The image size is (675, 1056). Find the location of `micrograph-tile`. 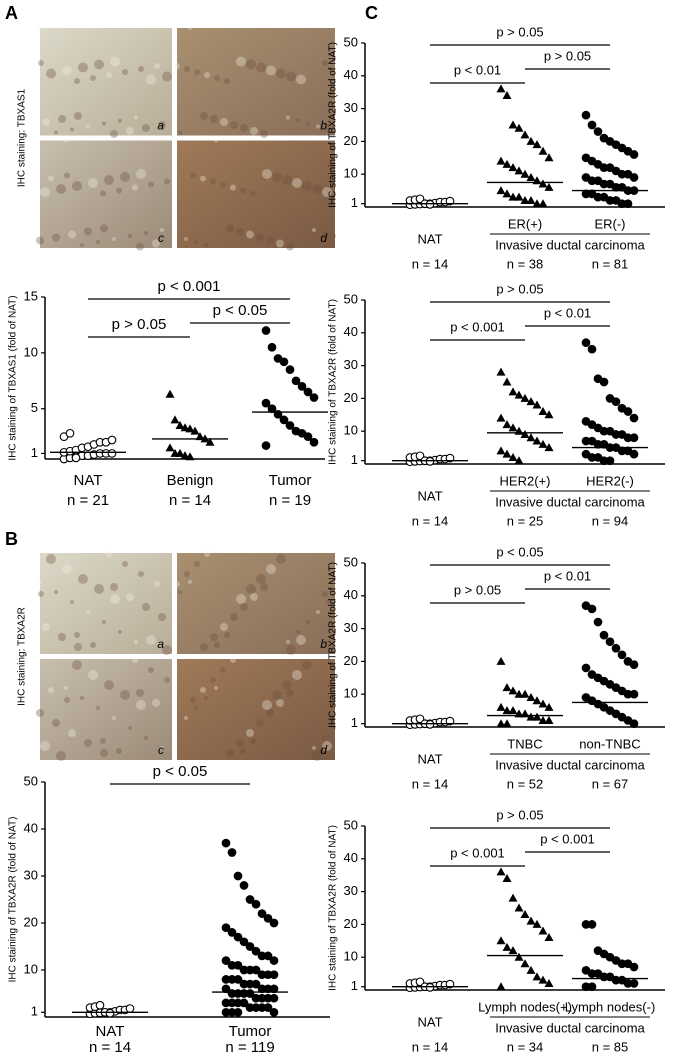

micrograph-tile is located at coordinates (106, 709).